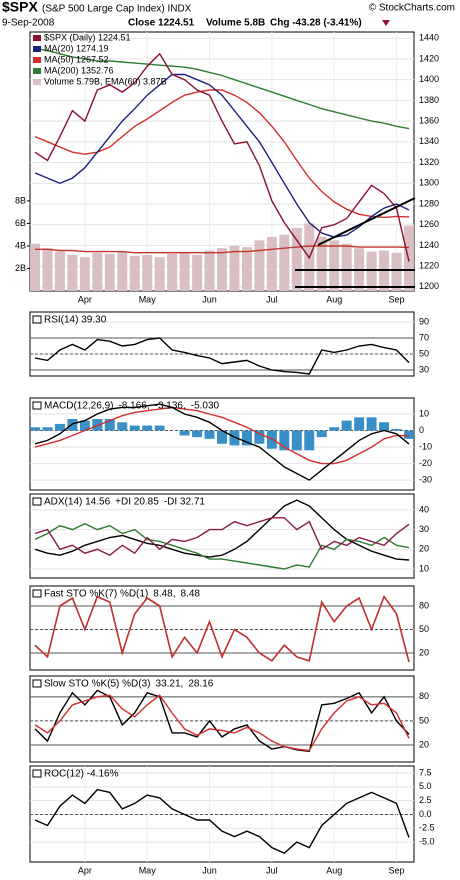 The image size is (460, 880). What do you see at coordinates (235, 23) in the screenshot?
I see `volume: Volume 5.8B` at bounding box center [235, 23].